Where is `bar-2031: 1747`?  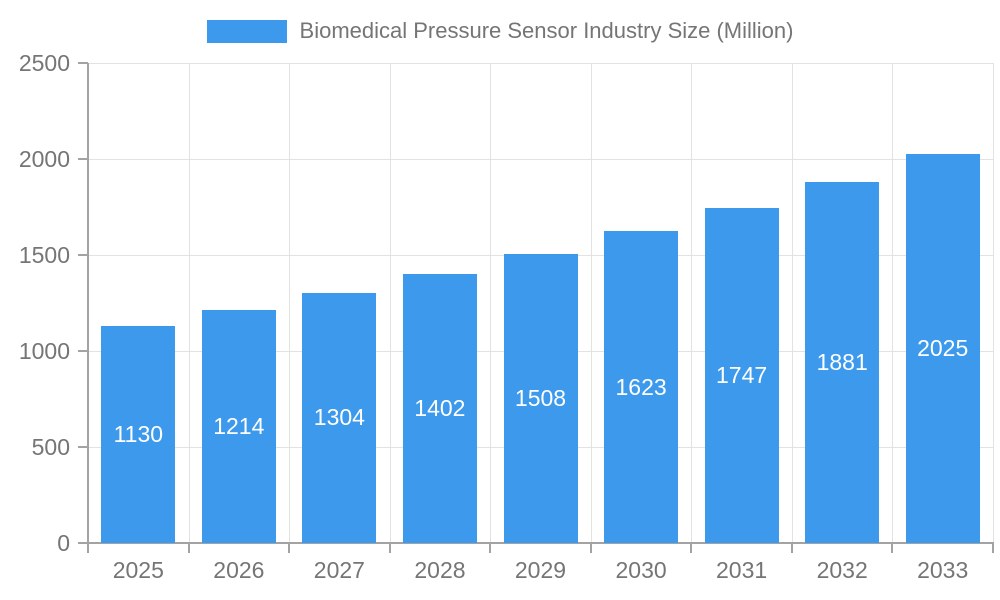 bar-2031: 1747 is located at coordinates (741, 375).